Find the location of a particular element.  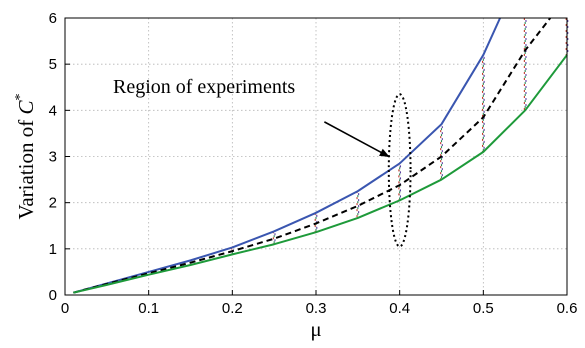

x-tick-label: 0.1 is located at coordinates (148, 308).